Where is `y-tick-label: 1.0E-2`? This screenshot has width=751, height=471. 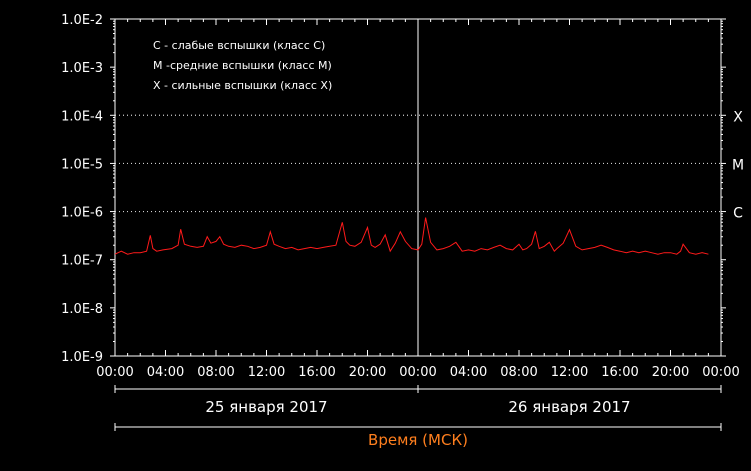
y-tick-label: 1.0E-2 is located at coordinates (82, 20).